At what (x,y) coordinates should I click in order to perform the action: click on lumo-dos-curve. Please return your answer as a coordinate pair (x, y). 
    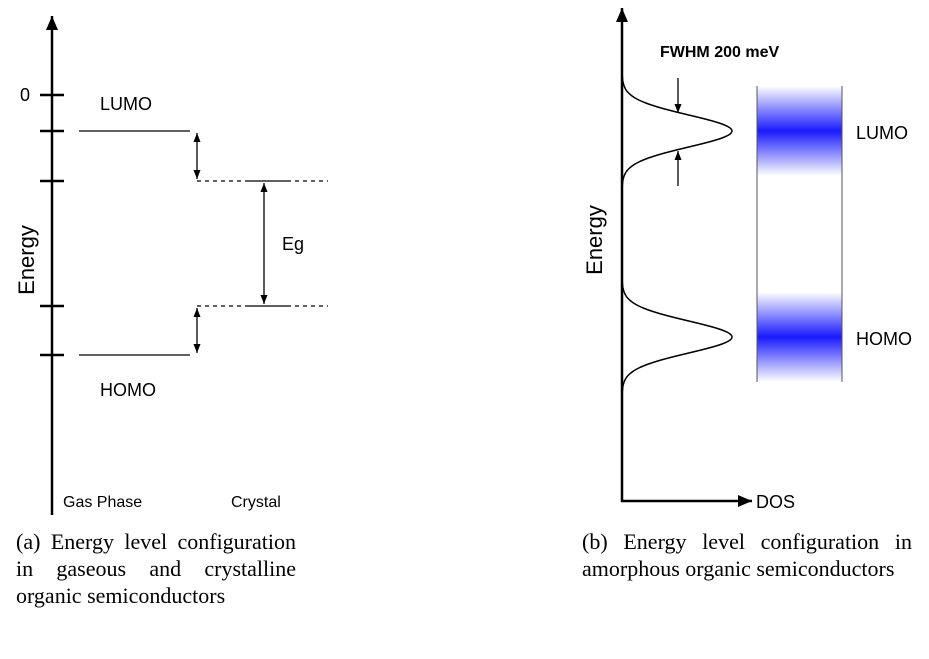
    Looking at the image, I should click on (677, 131).